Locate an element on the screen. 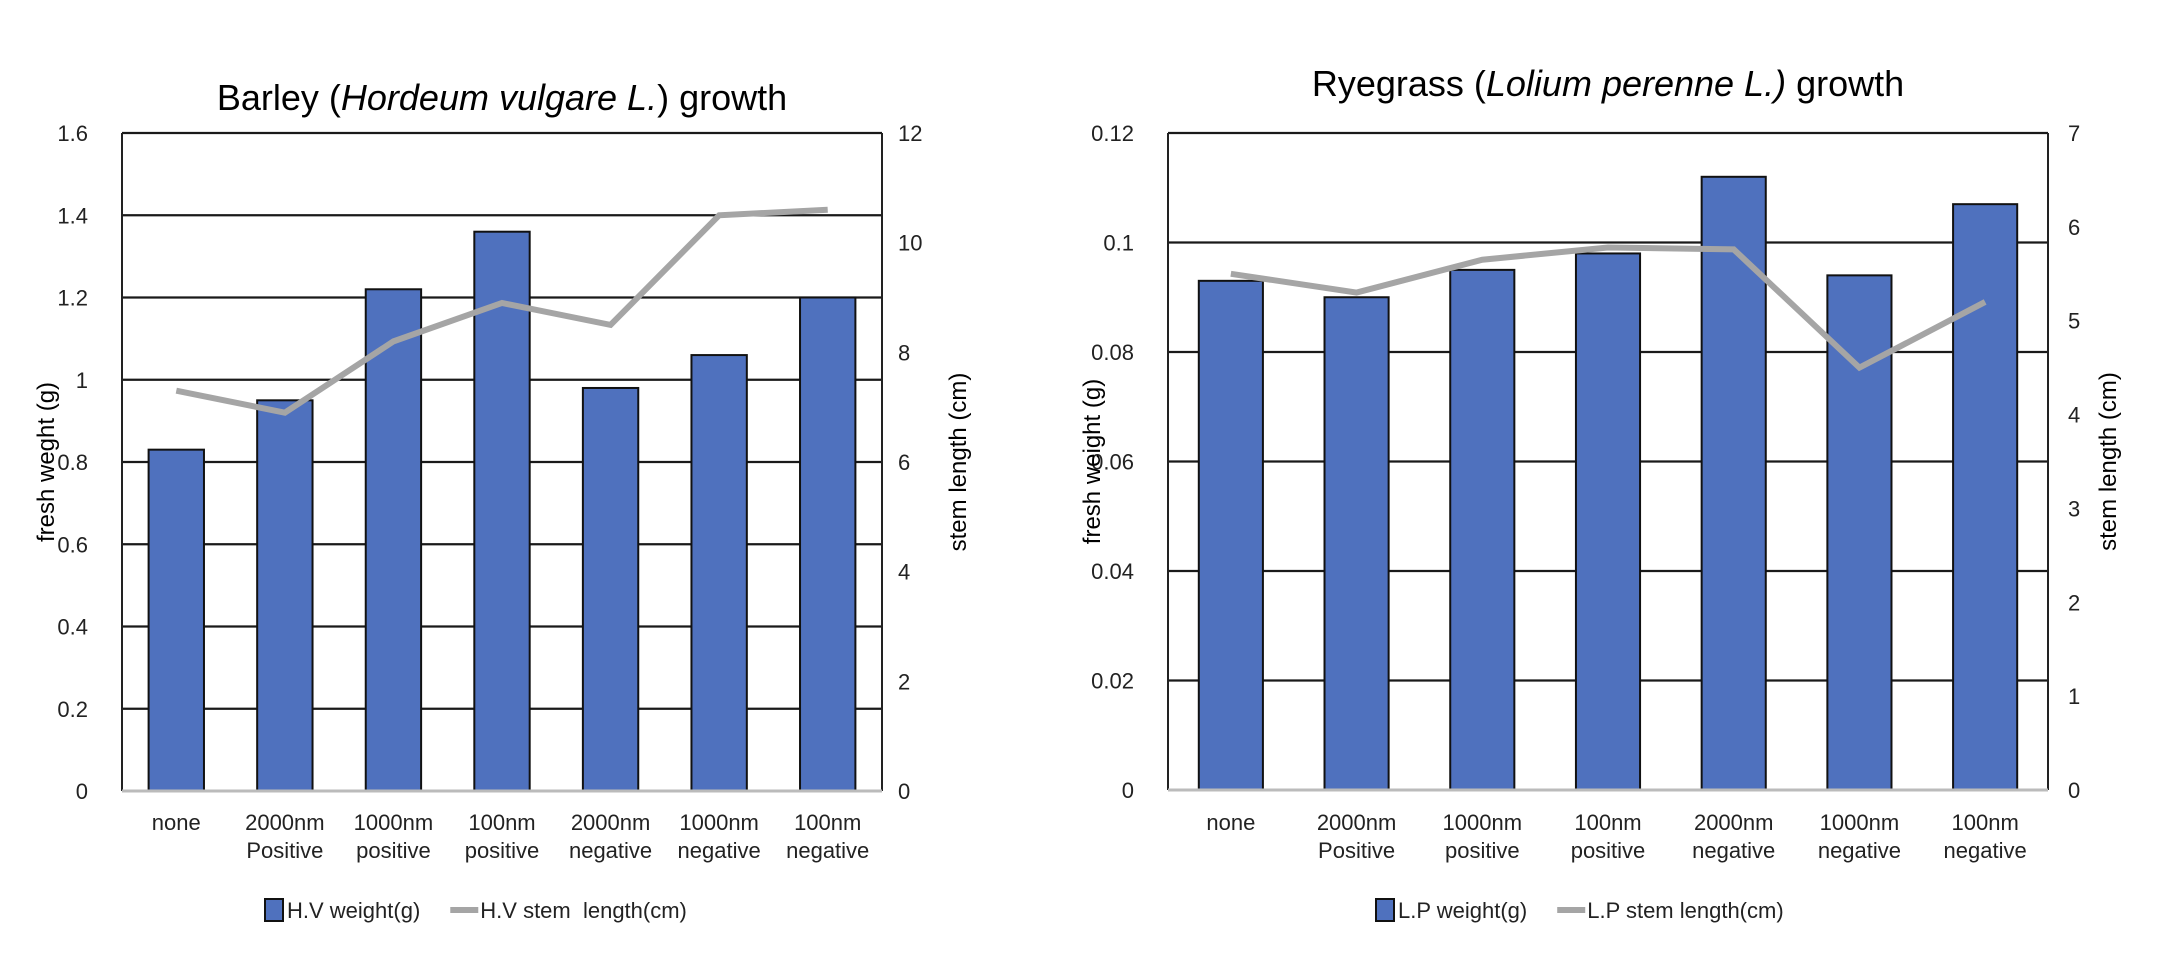 This screenshot has width=2160, height=968. title-suffix: ) growth is located at coordinates (722, 97).